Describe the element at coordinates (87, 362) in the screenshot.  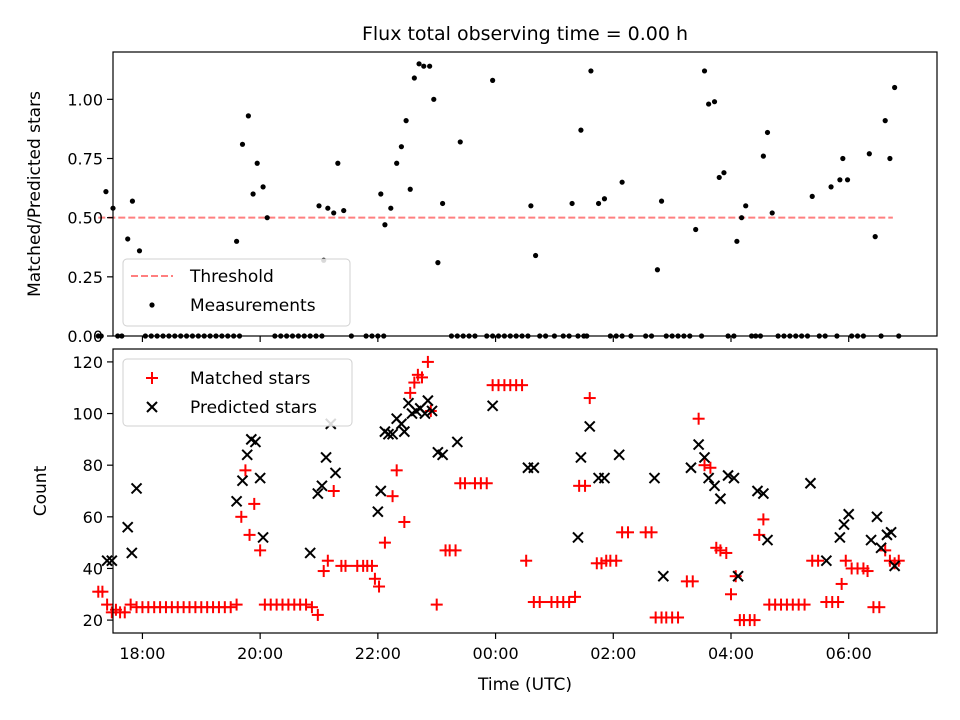
I see `bottom-y-tick-label: 120` at that location.